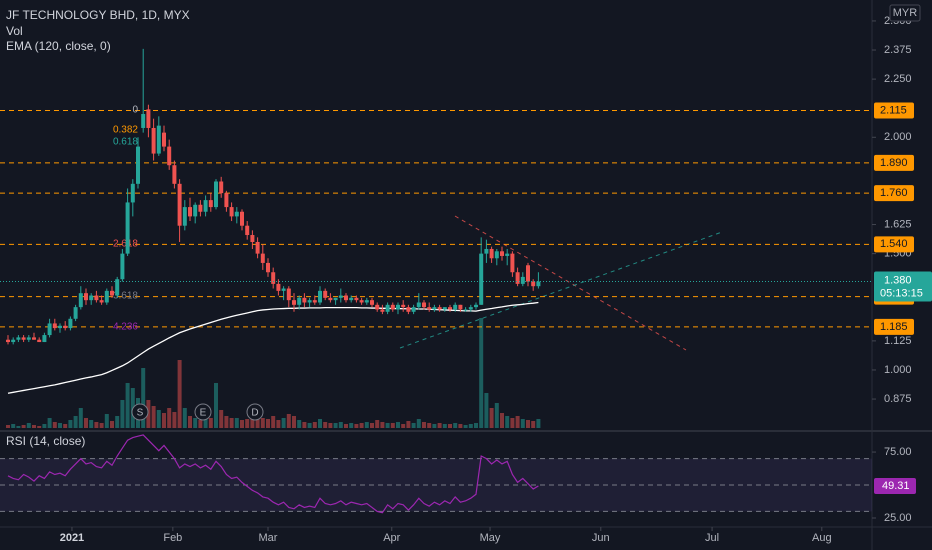  I want to click on level-tag, so click(894, 193).